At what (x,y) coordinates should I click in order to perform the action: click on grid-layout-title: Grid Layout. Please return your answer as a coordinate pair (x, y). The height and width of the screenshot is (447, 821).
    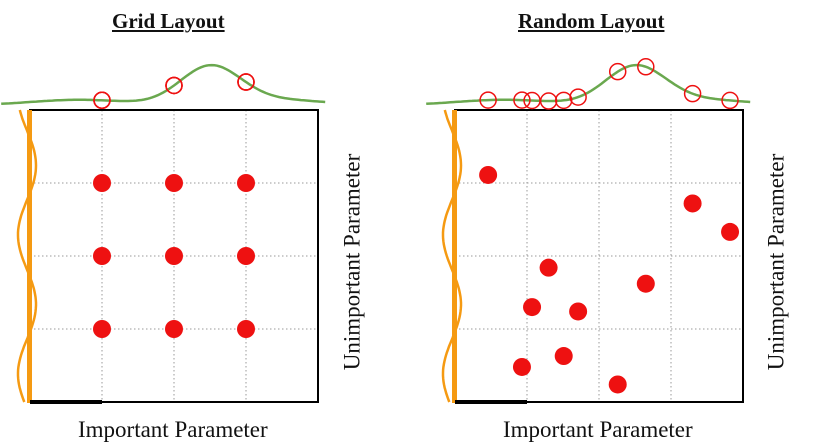
    Looking at the image, I should click on (168, 21).